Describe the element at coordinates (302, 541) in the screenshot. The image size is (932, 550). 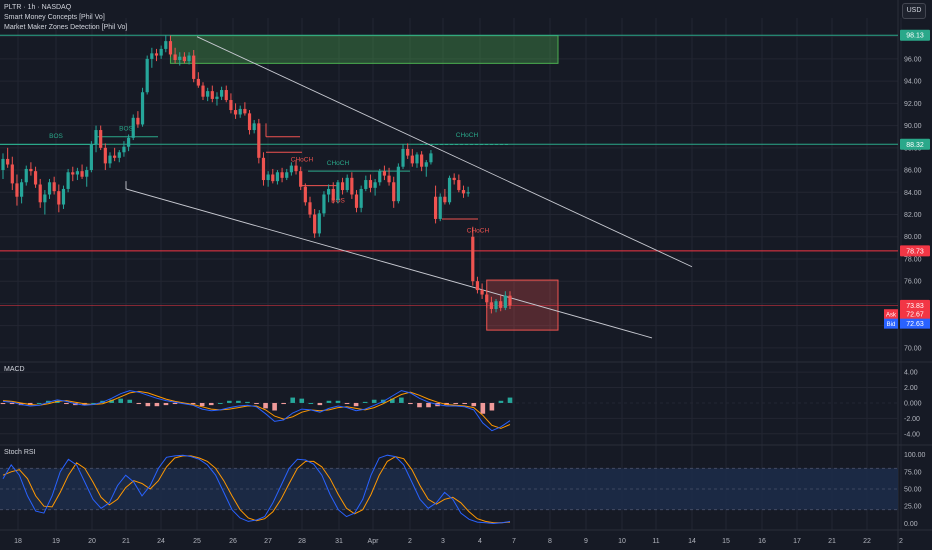
I see `x-tick-label: 28` at that location.